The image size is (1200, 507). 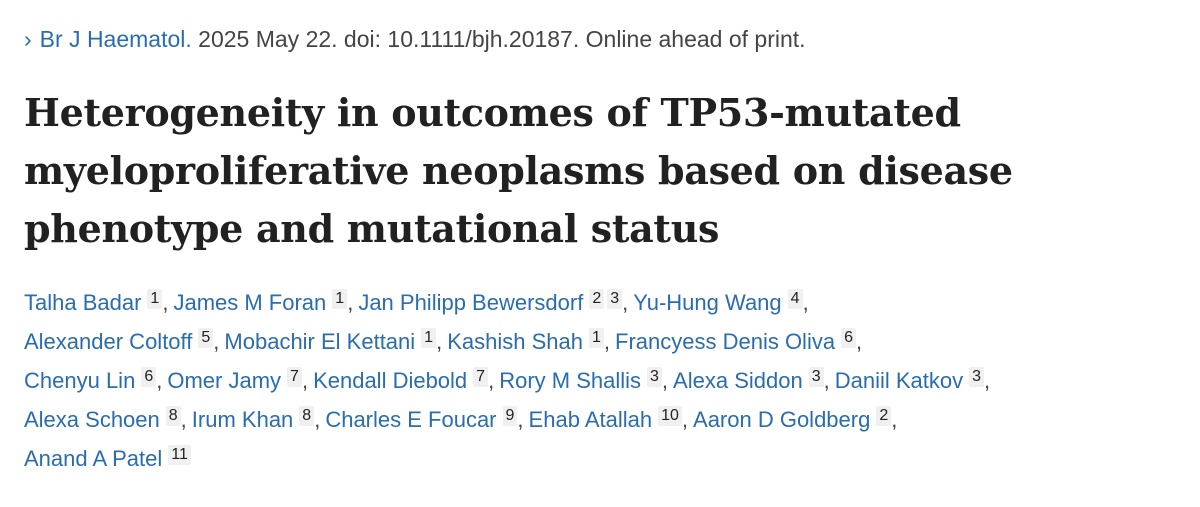 What do you see at coordinates (510, 416) in the screenshot?
I see `affiliation-badge: 9` at bounding box center [510, 416].